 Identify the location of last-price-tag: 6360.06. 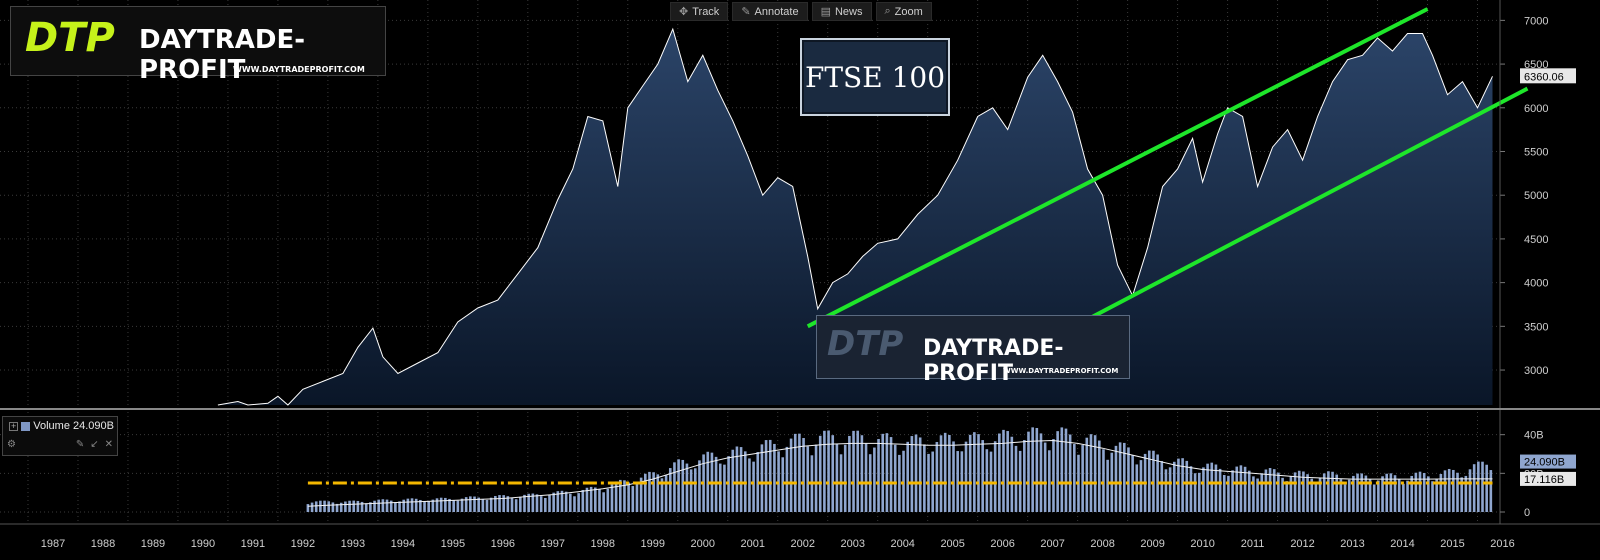
(1548, 76).